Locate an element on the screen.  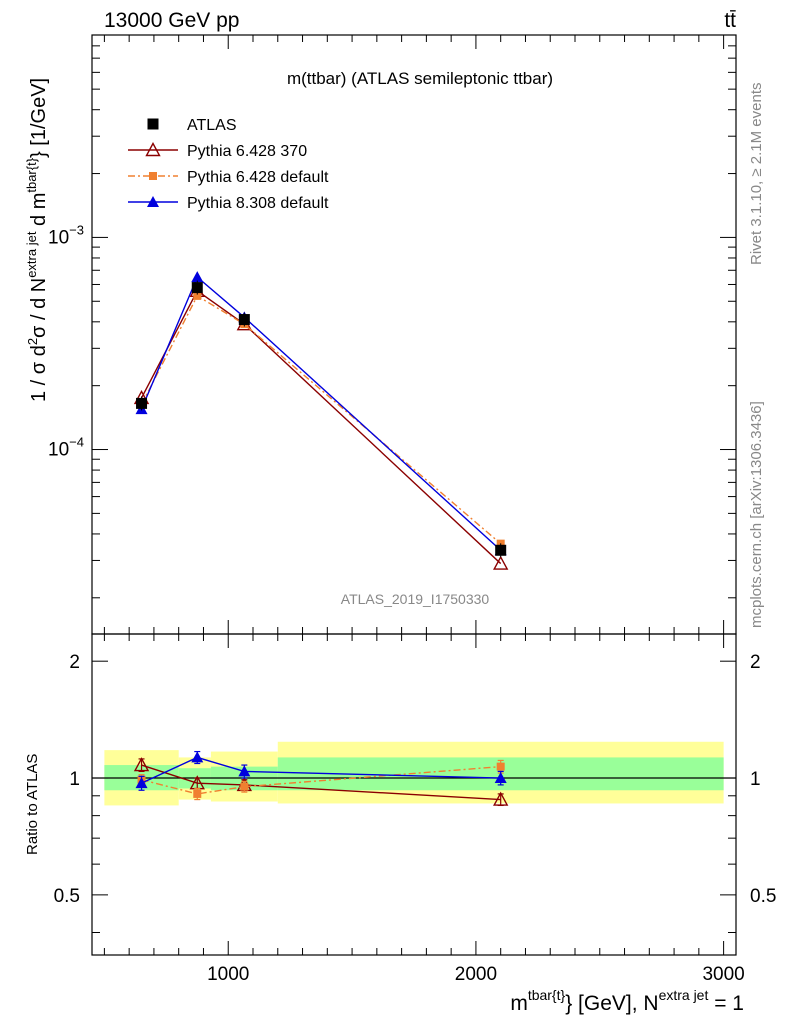
header-right: tt̄ is located at coordinates (730, 20).